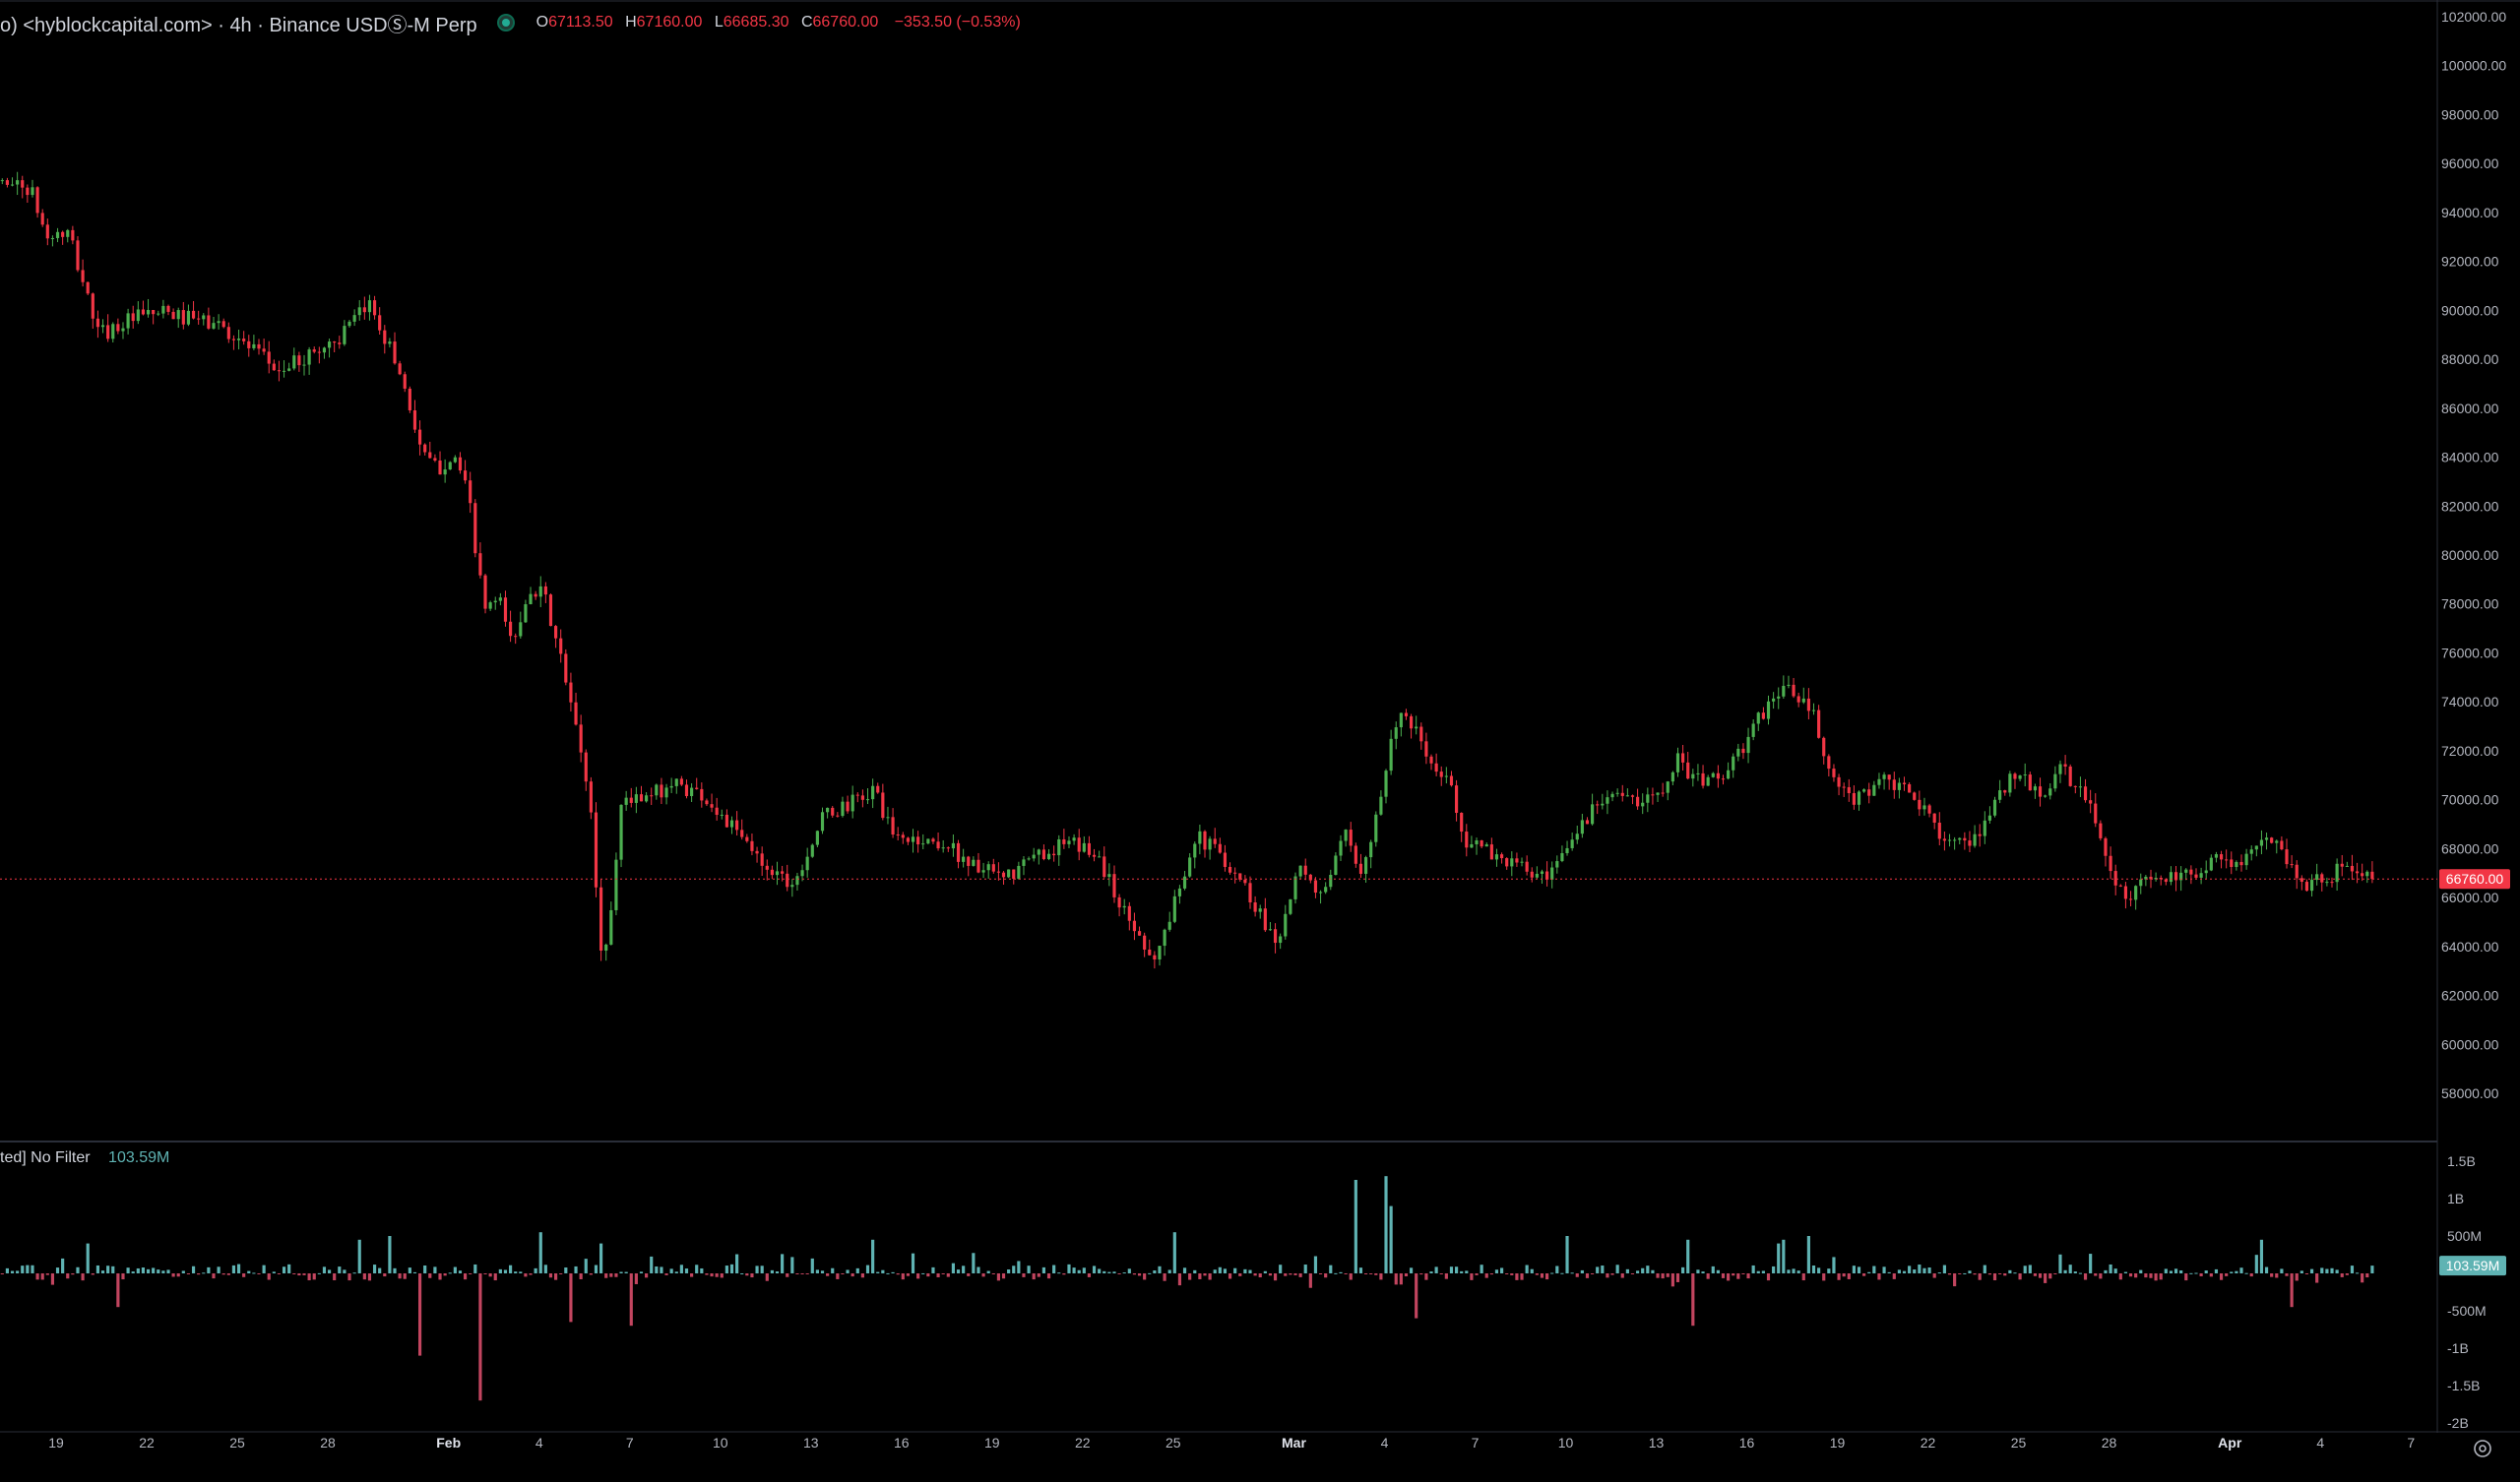 This screenshot has width=2520, height=1482. I want to click on date-tick-label: 28, so click(328, 1443).